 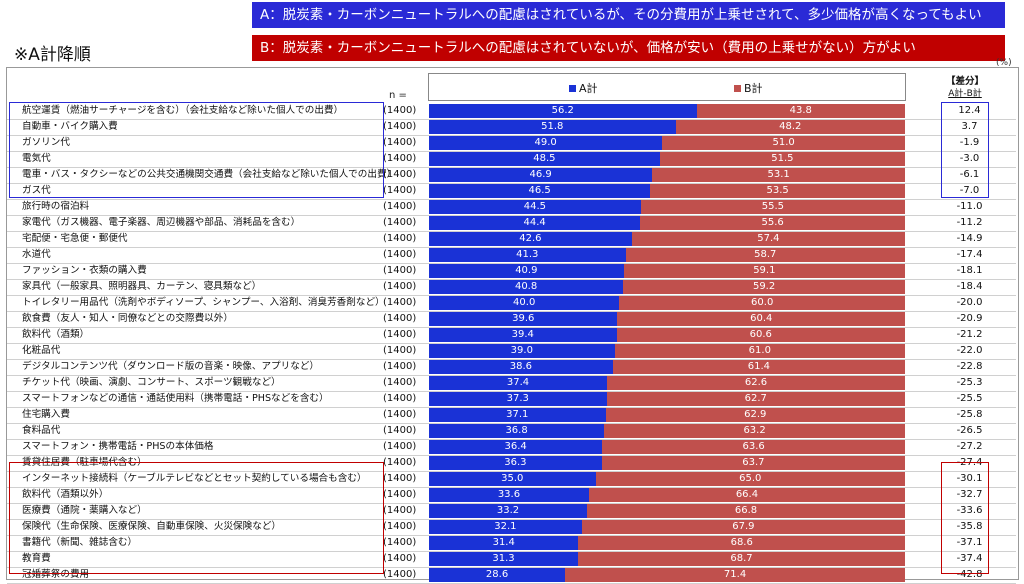 What do you see at coordinates (52, 55) in the screenshot?
I see `sort-note: ※A計降順` at bounding box center [52, 55].